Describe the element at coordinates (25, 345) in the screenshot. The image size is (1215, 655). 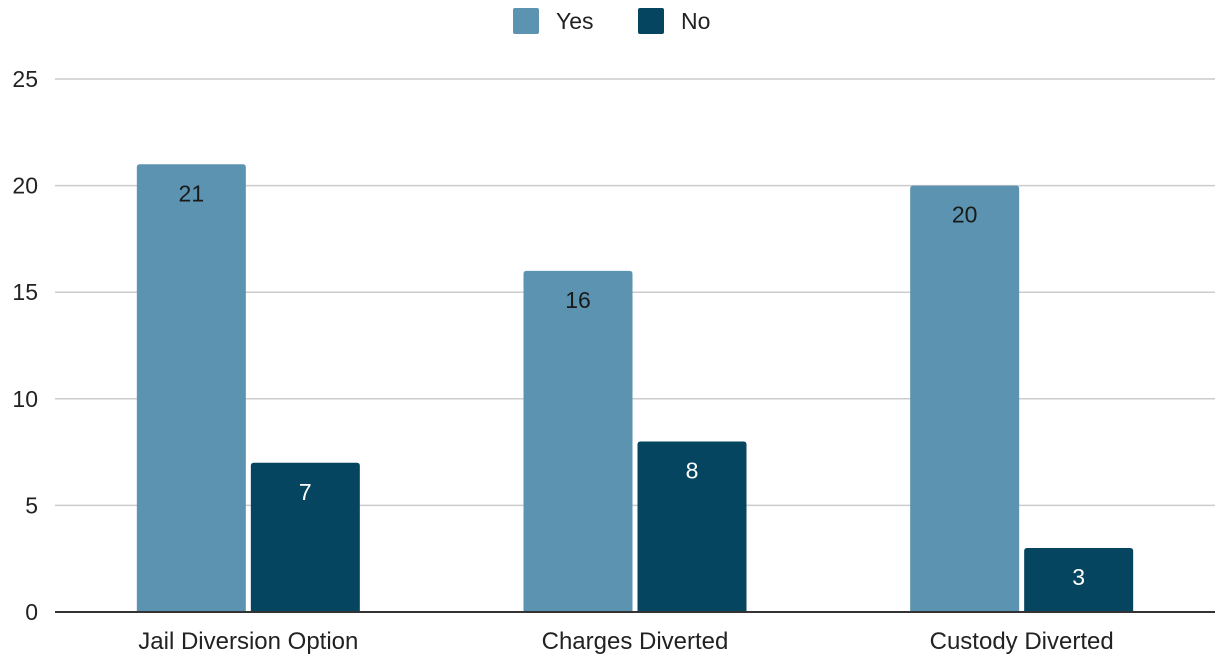
I see `y-axis-ticks: 0 5 10 15 20 25` at that location.